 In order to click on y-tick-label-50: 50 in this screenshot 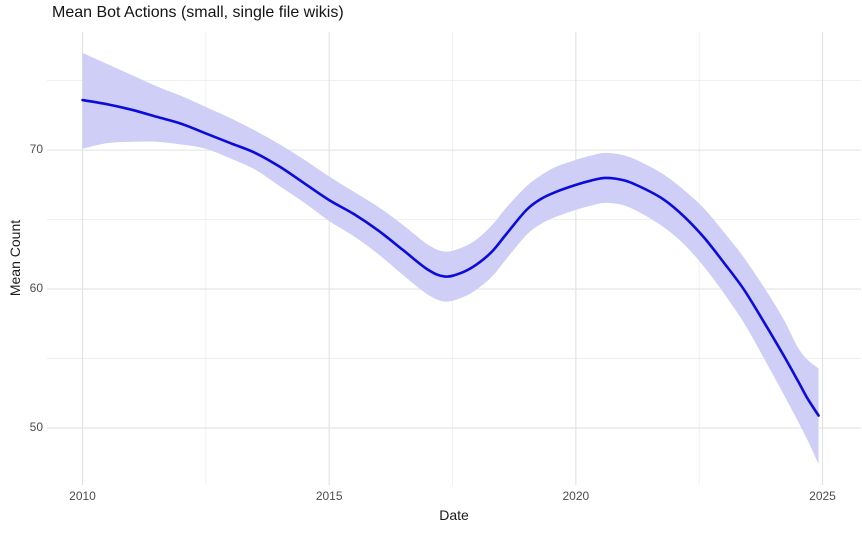, I will do `click(36, 427)`.